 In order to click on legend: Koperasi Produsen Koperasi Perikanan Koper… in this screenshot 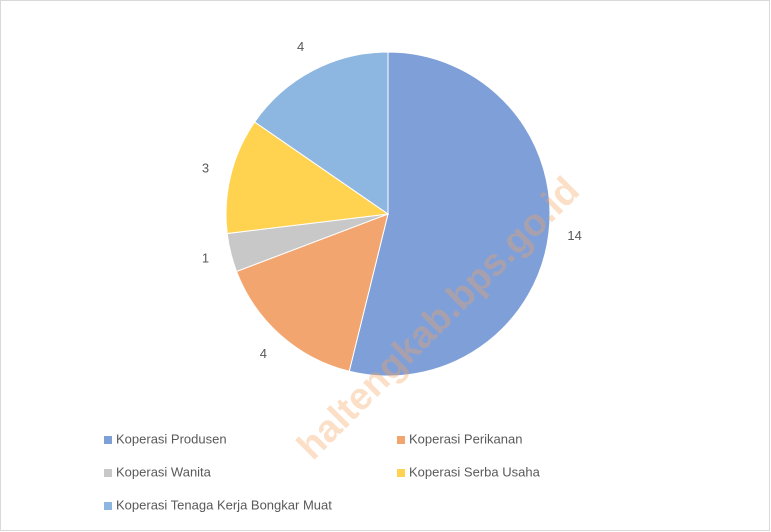, I will do `click(322, 471)`.